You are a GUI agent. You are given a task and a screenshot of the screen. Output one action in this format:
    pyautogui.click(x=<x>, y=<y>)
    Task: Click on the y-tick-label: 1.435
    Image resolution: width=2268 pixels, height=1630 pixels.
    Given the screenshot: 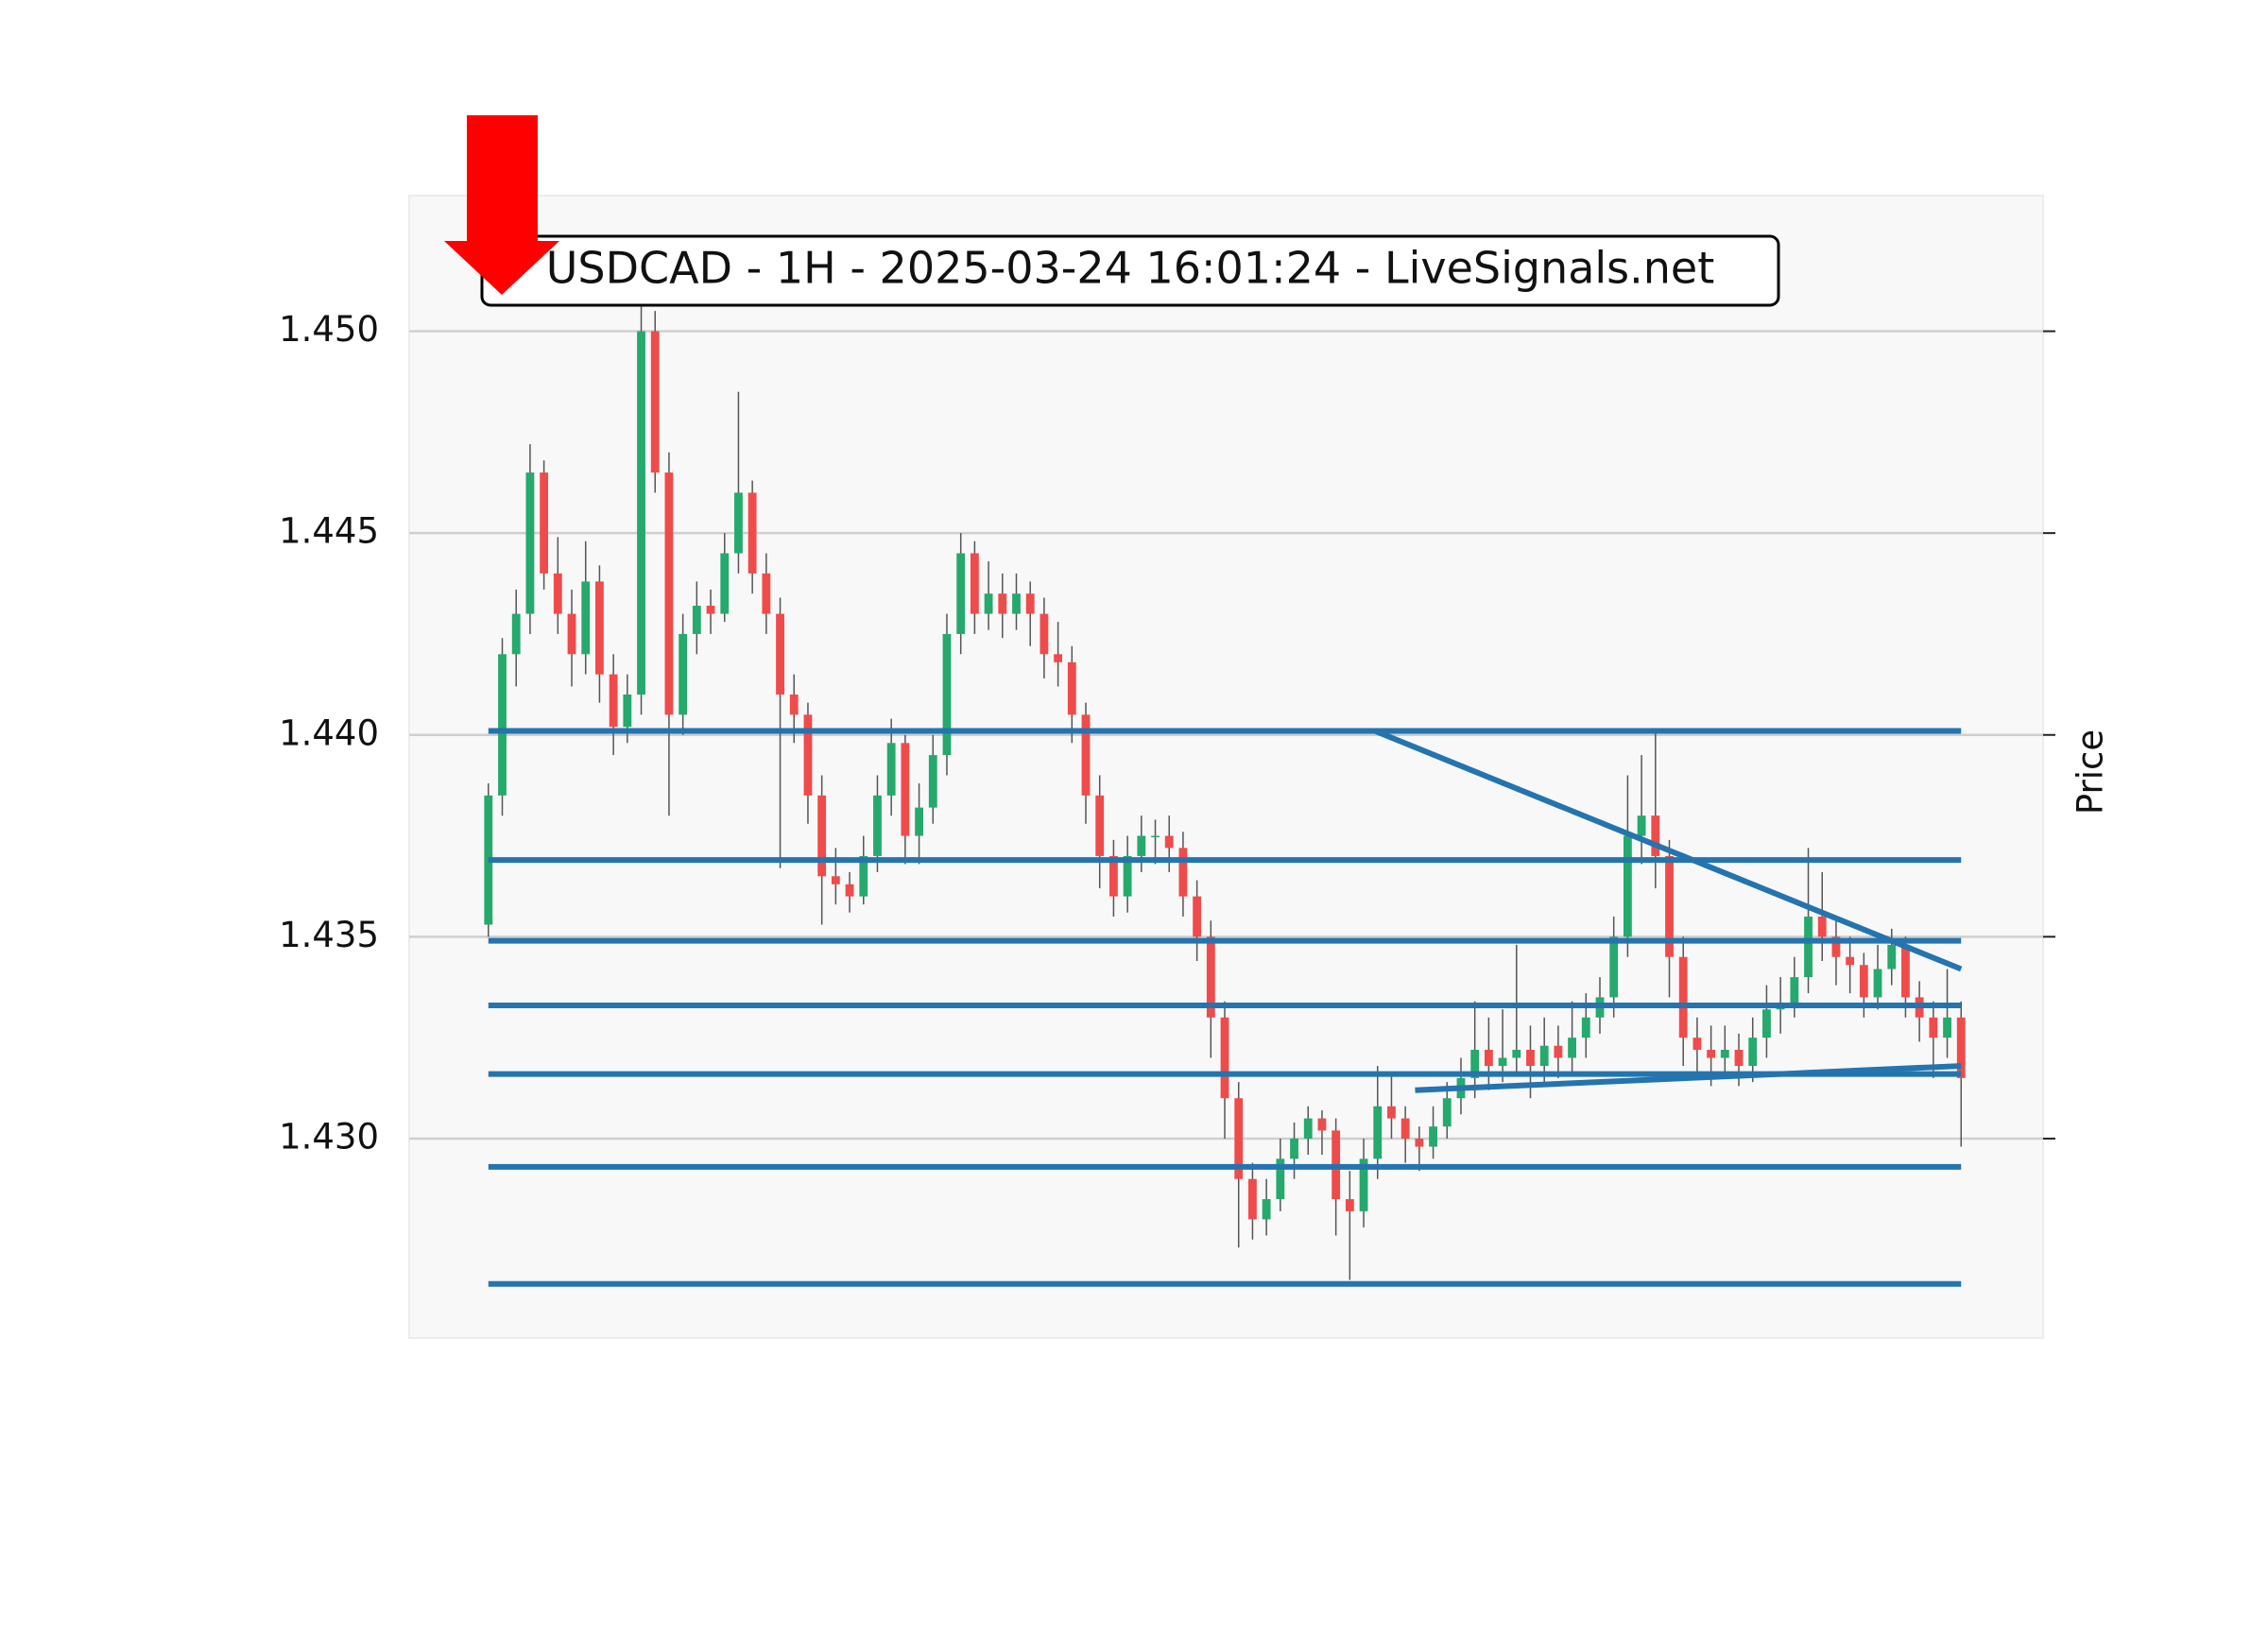 What is the action you would take?
    pyautogui.click(x=329, y=935)
    